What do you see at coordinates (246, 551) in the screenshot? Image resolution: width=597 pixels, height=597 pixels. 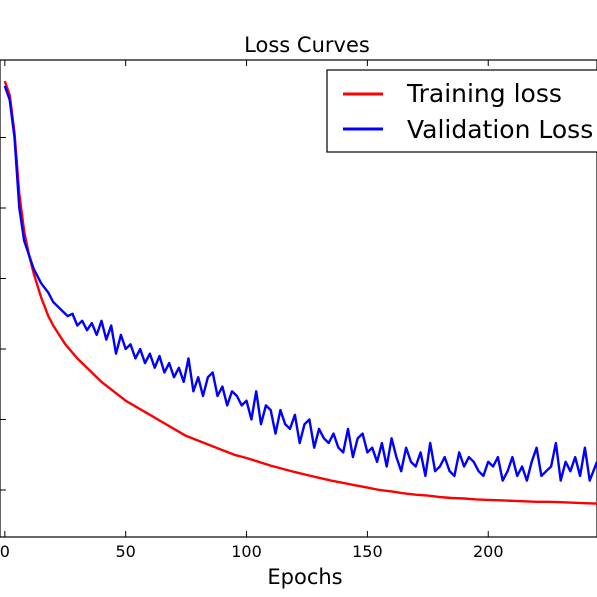 I see `x-tick-label-100: 100` at bounding box center [246, 551].